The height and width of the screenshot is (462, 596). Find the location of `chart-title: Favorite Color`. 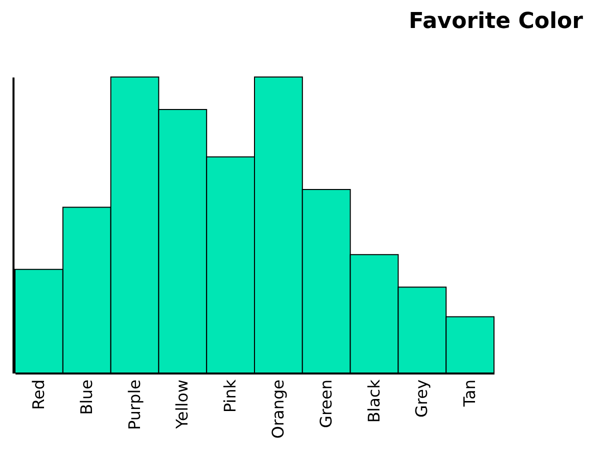

chart-title: Favorite Color is located at coordinates (496, 21).